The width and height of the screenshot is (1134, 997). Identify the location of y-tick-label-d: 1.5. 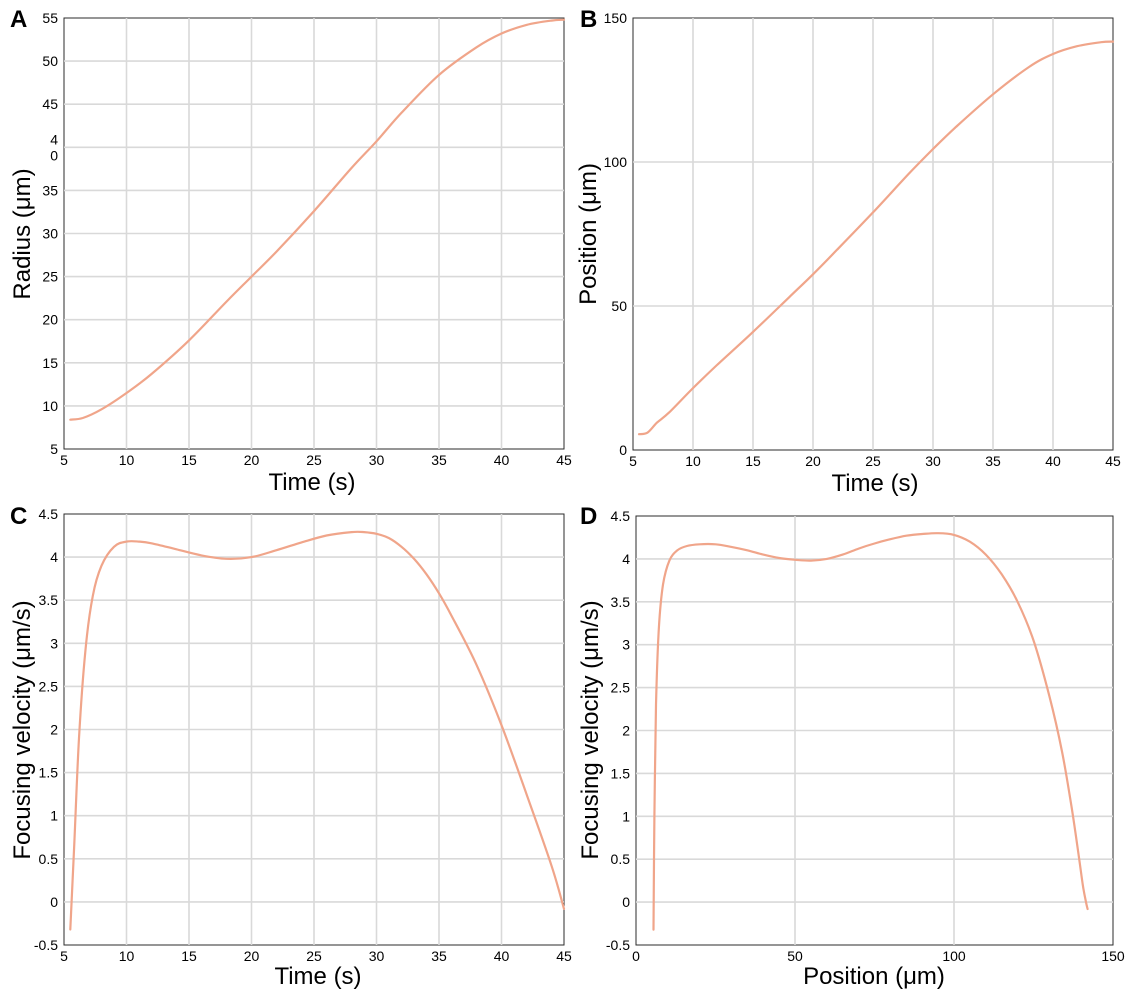
(621, 773).